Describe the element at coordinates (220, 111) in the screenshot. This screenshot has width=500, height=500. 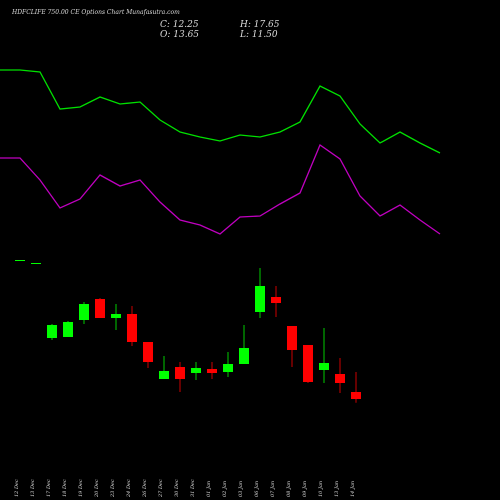
I see `indicator-line` at that location.